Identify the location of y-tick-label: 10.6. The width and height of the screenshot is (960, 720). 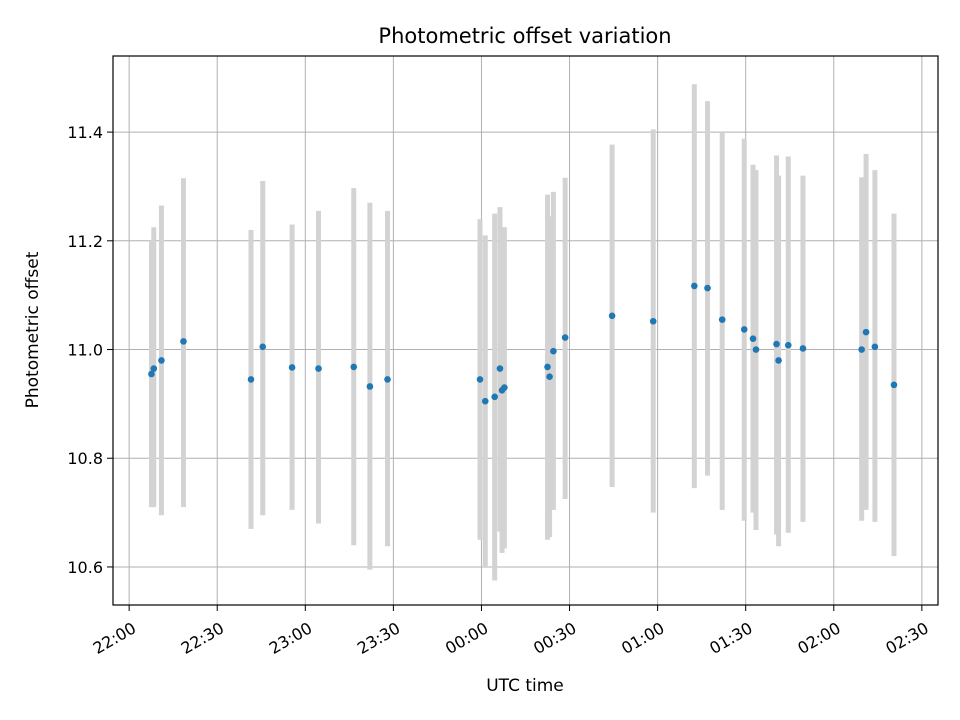
(85, 567).